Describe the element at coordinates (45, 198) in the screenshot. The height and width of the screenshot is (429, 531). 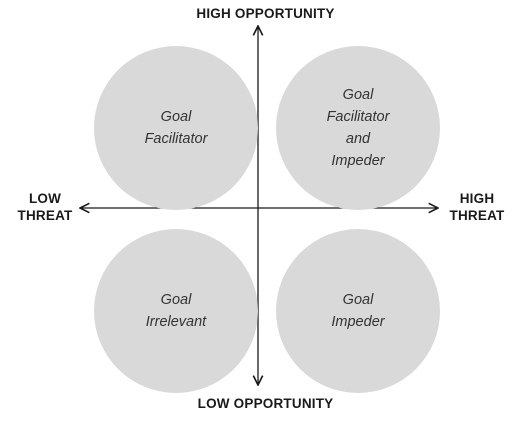
I see `low-threat-label-line: LOW` at that location.